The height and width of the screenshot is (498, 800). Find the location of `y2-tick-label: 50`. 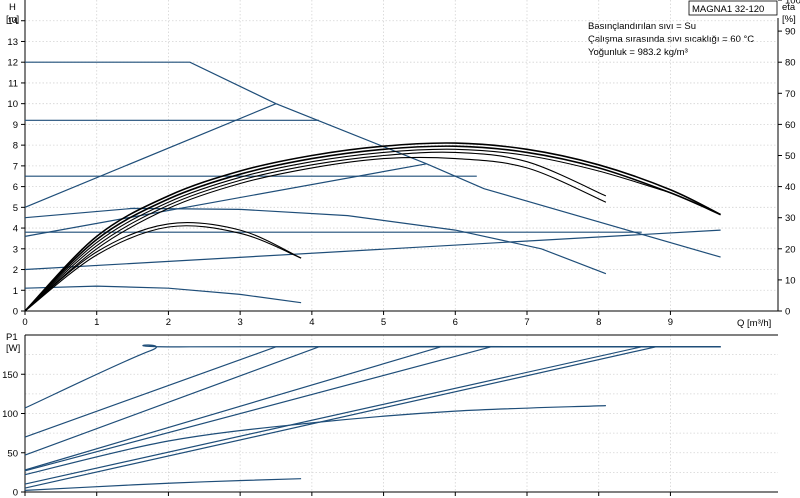

y2-tick-label: 50 is located at coordinates (790, 156).